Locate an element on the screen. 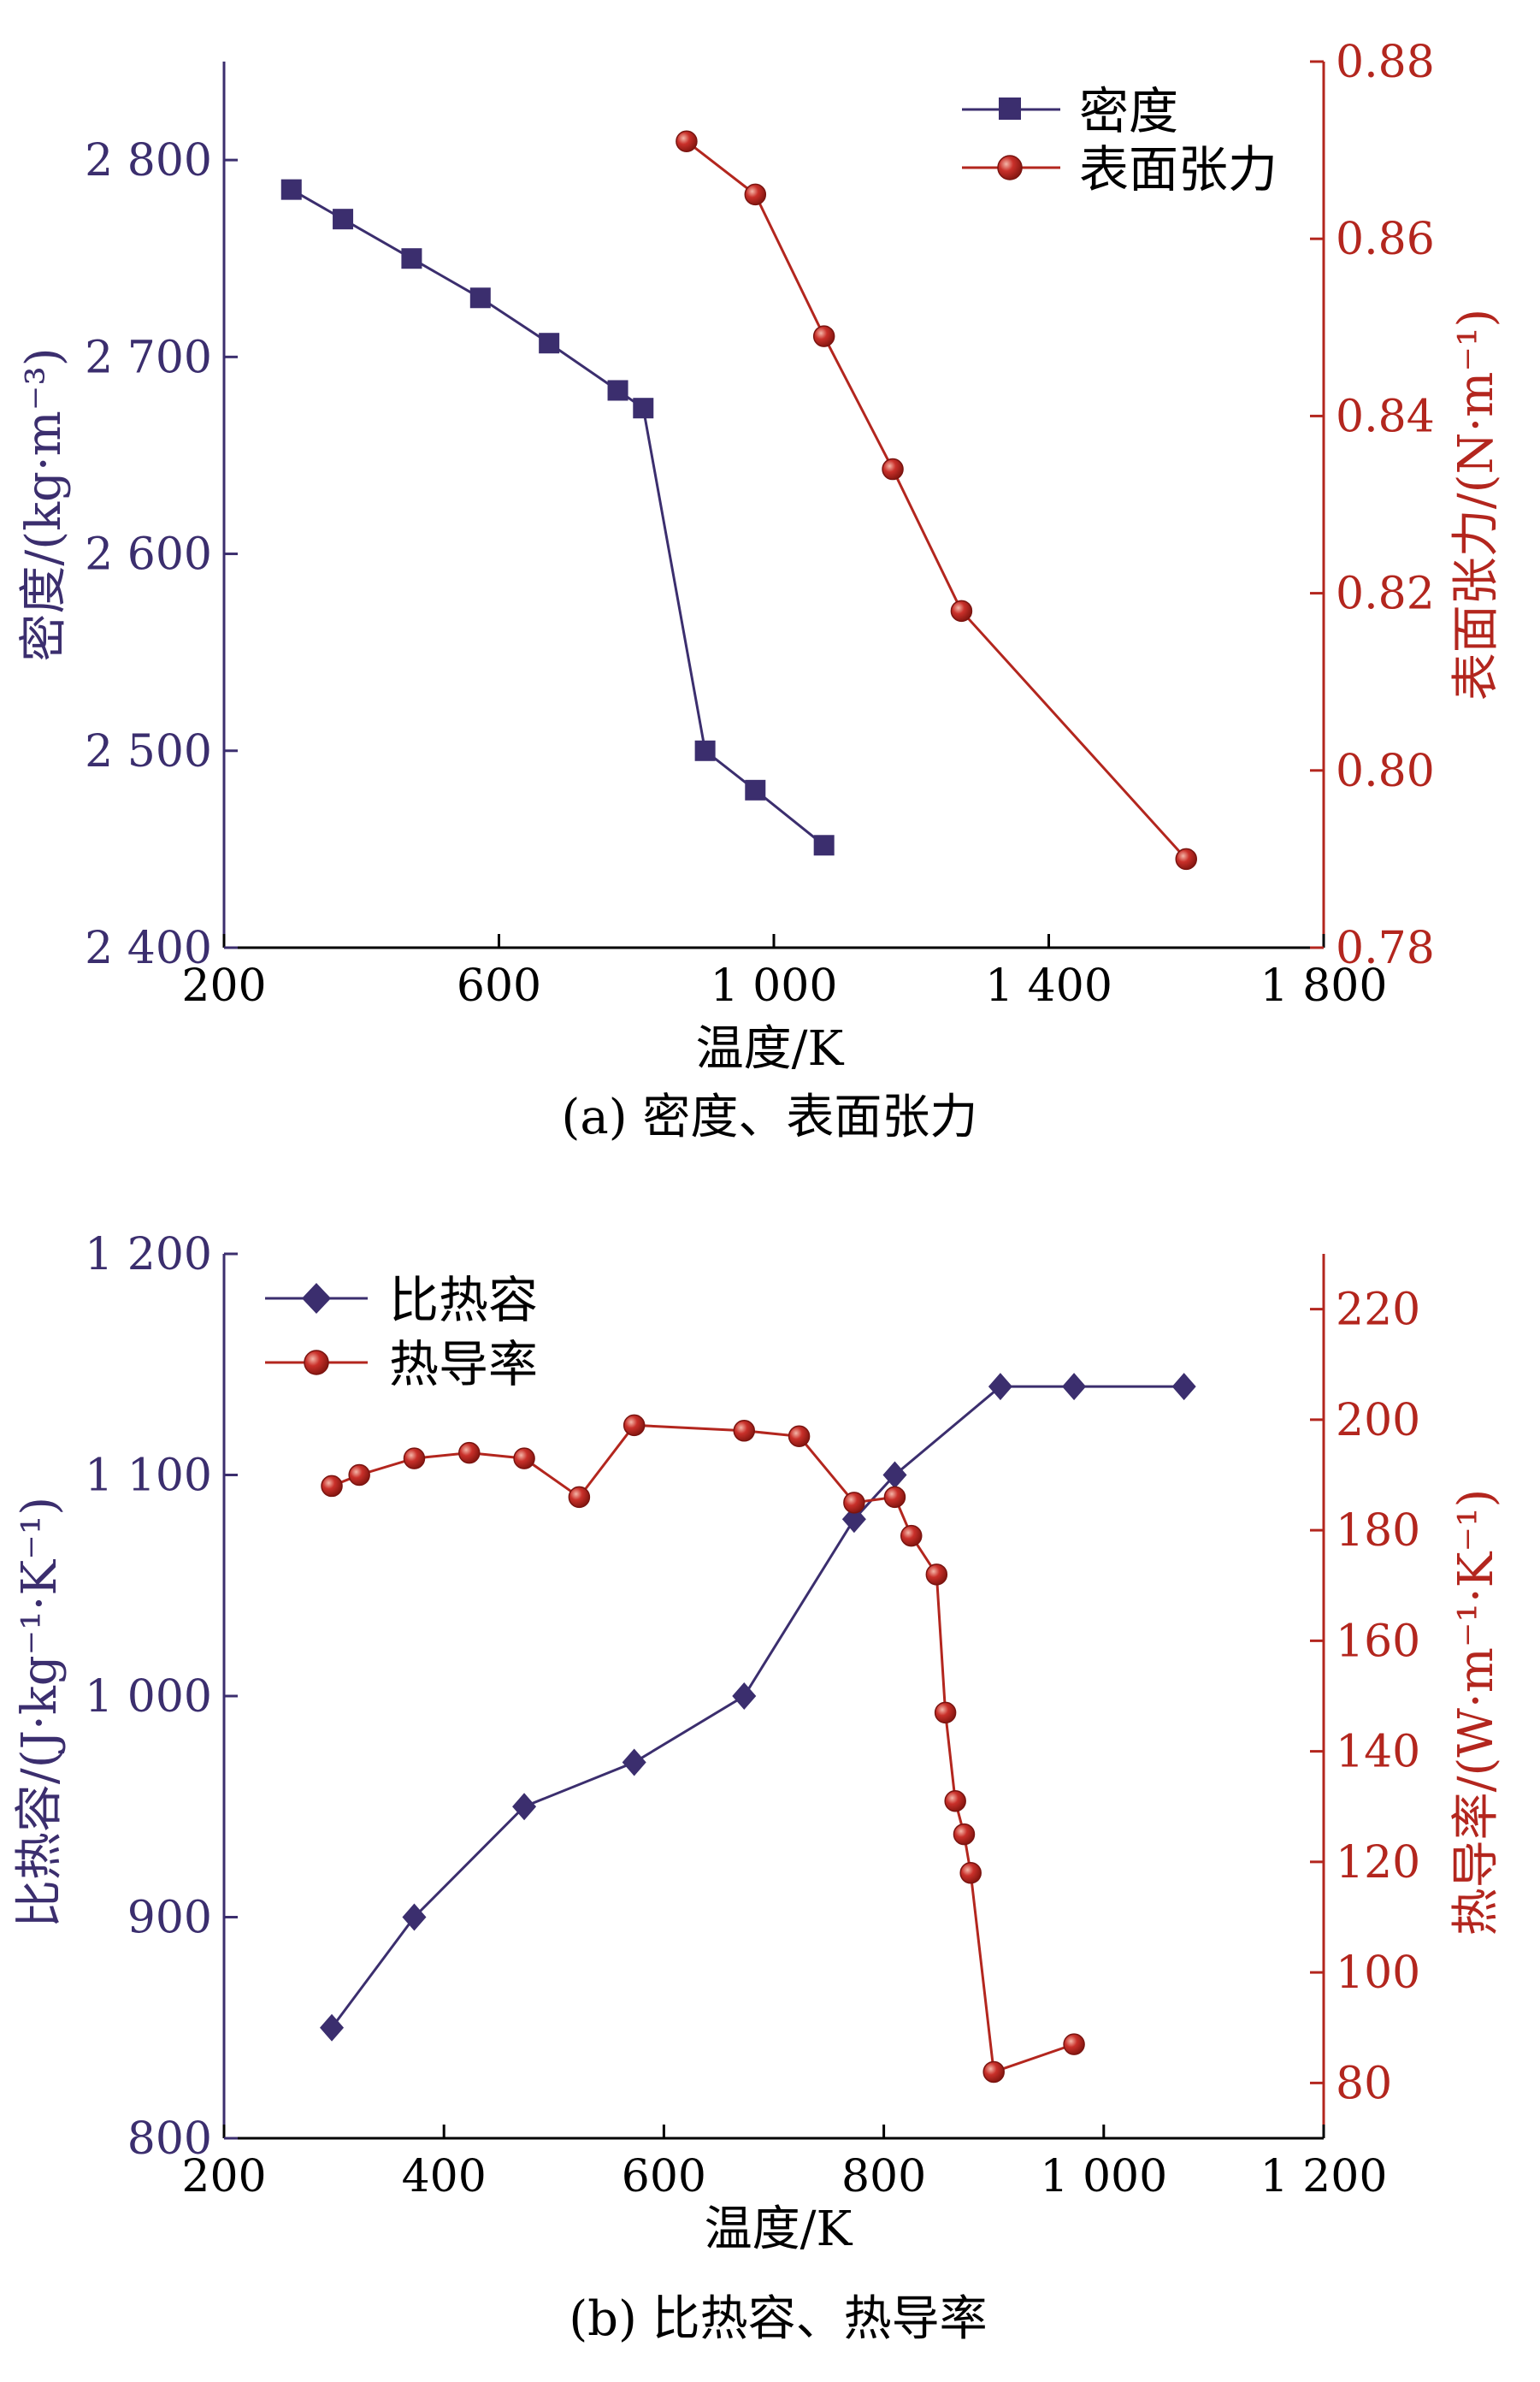 Image resolution: width=1540 pixels, height=2382 pixels. legend-surface-tension-marker is located at coordinates (1010, 167).